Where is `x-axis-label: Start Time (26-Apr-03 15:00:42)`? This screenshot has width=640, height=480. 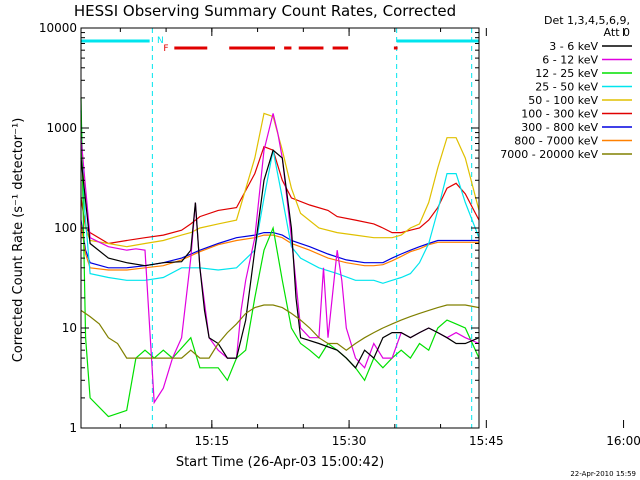 x-axis-label: Start Time (26-Apr-03 15:00:42) is located at coordinates (280, 462).